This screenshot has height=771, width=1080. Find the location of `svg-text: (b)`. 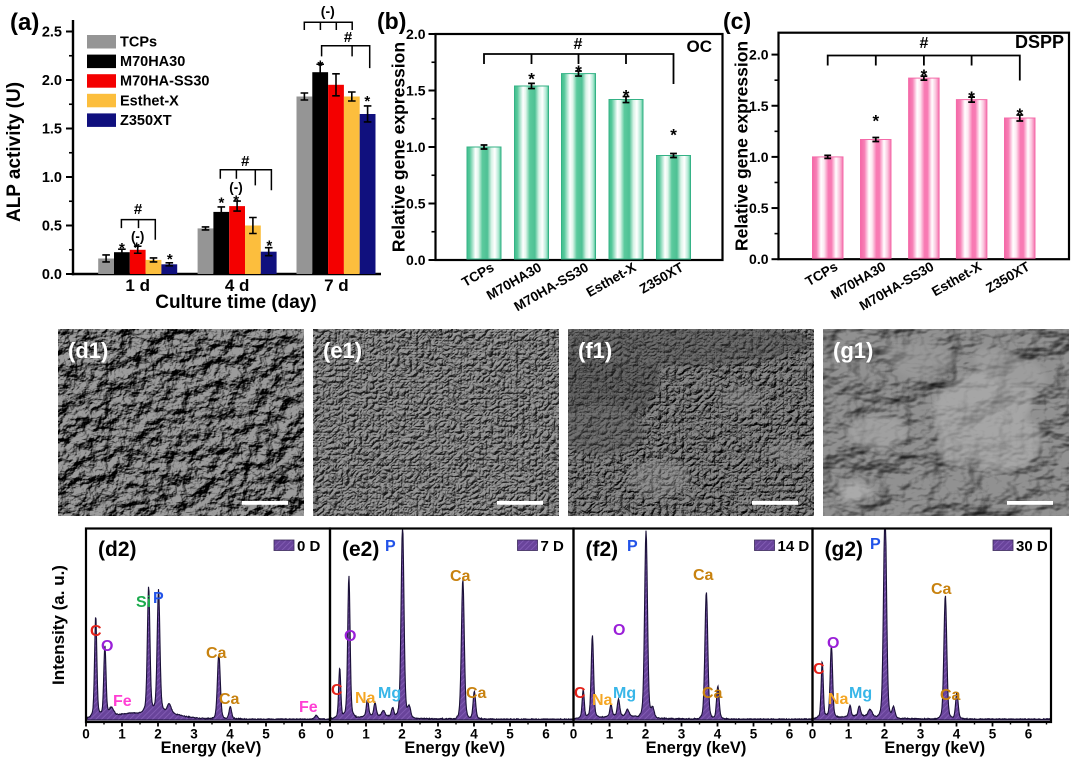

svg-text: (b) is located at coordinates (391, 21).